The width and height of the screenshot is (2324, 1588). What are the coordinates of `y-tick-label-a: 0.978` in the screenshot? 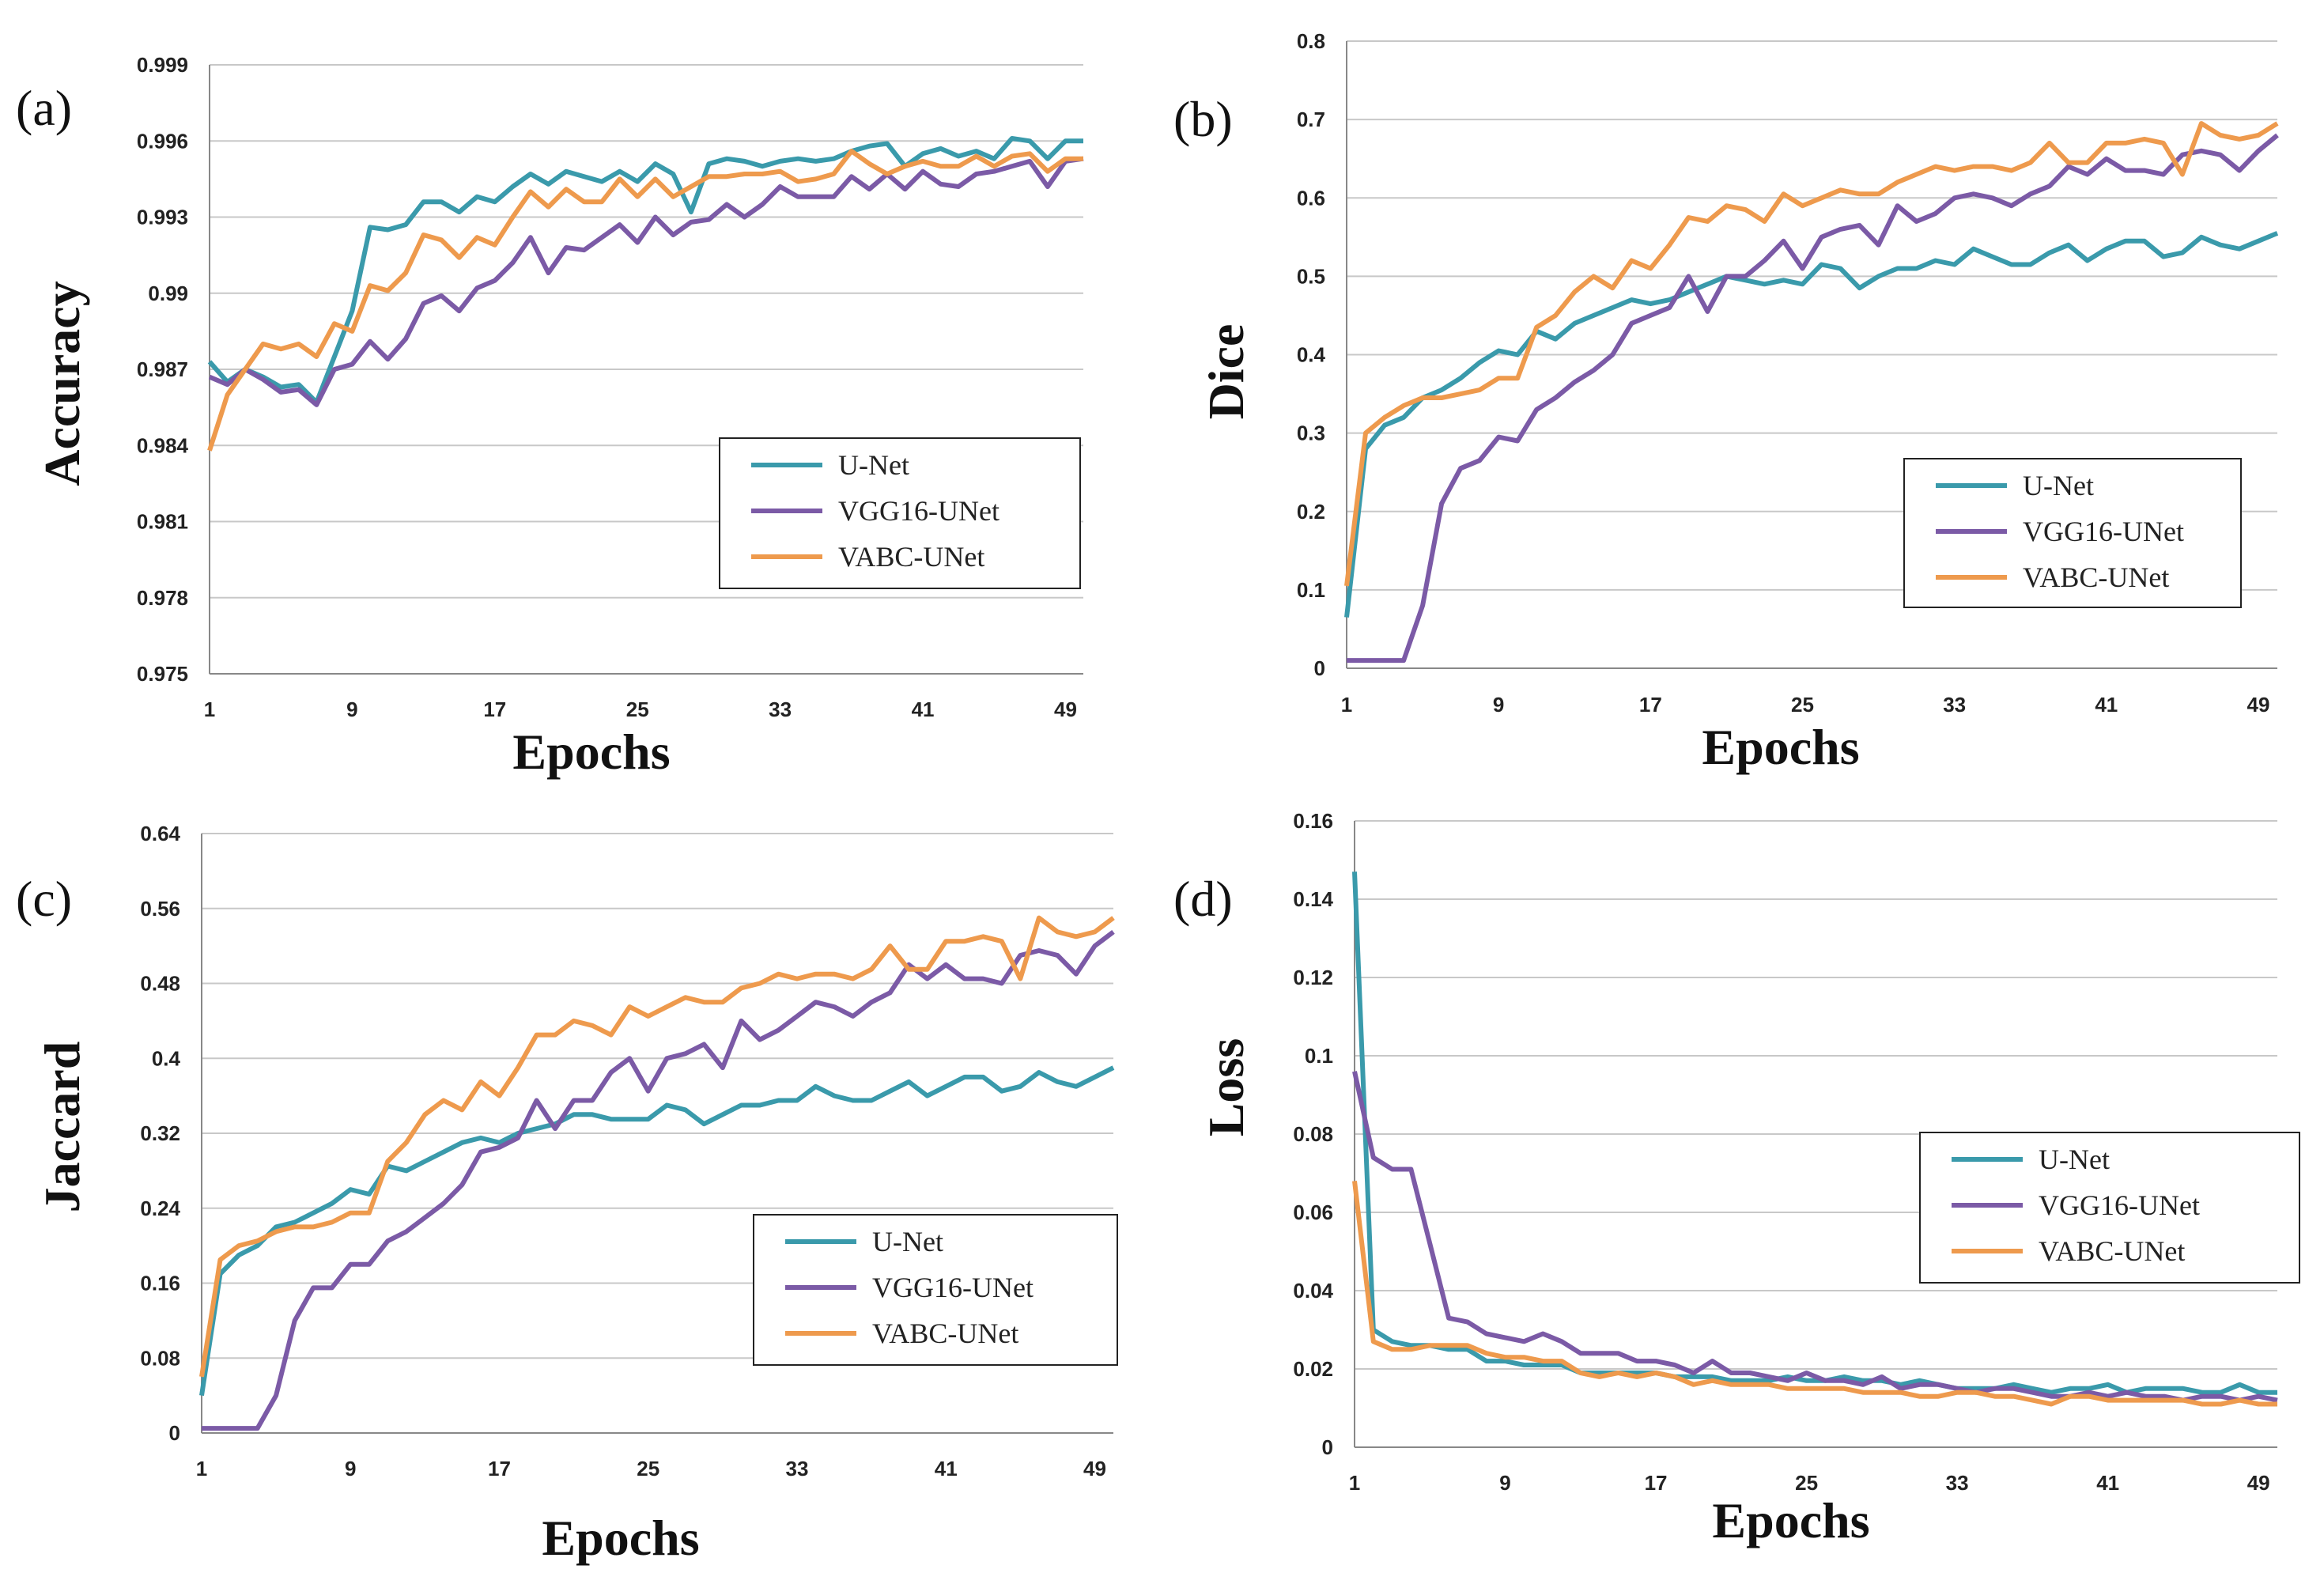 It's located at (163, 598).